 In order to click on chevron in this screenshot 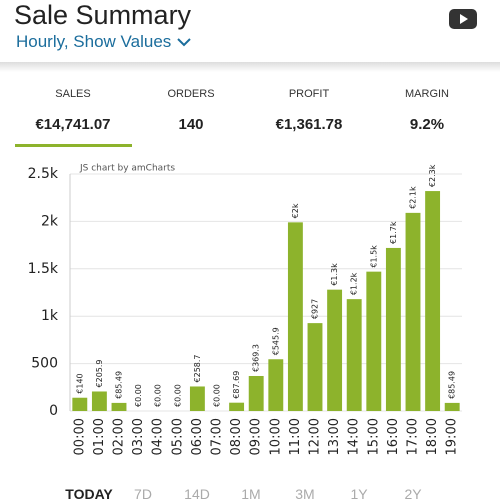, I will do `click(184, 42)`.